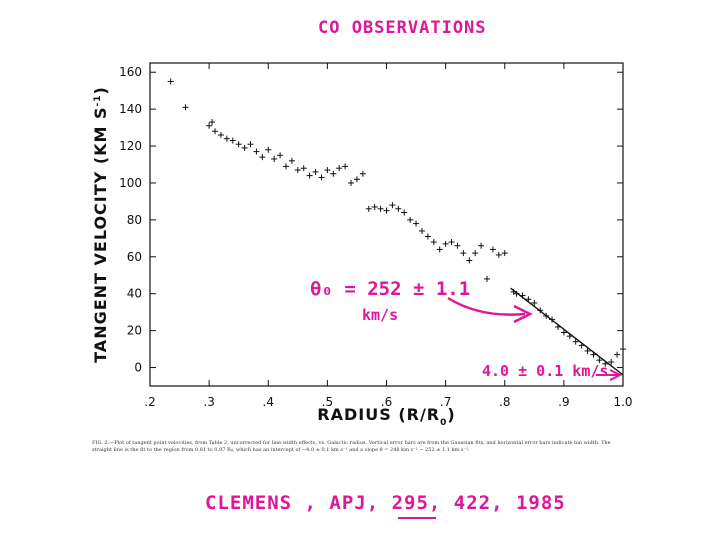  Describe the element at coordinates (523, 314) in the screenshot. I see `theta-arrowhead` at that location.